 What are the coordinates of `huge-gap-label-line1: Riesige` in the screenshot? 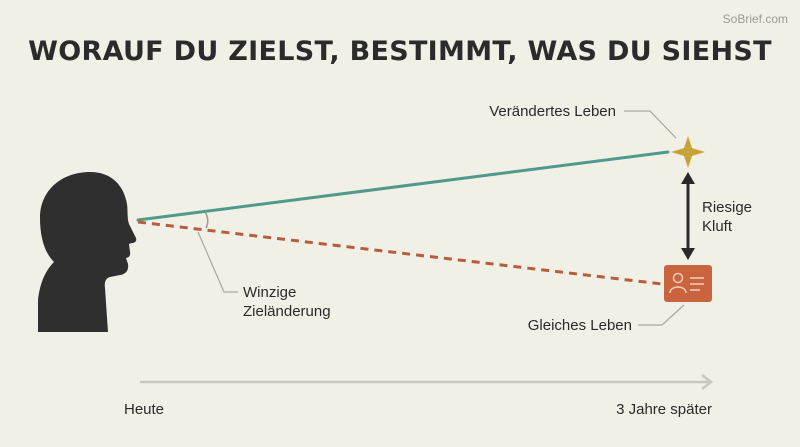 It's located at (727, 207).